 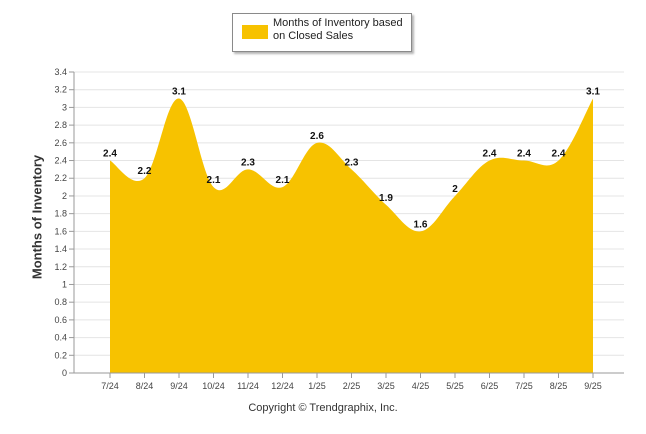 What do you see at coordinates (559, 386) in the screenshot?
I see `x-tick-label: 8/25` at bounding box center [559, 386].